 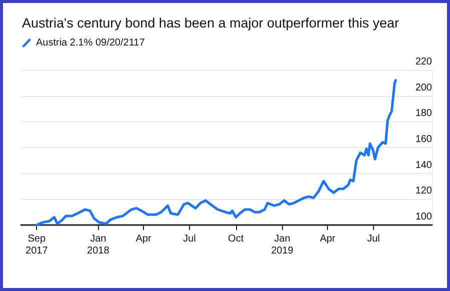 What do you see at coordinates (98, 245) in the screenshot?
I see `x-tick-label: Jan 2018` at bounding box center [98, 245].